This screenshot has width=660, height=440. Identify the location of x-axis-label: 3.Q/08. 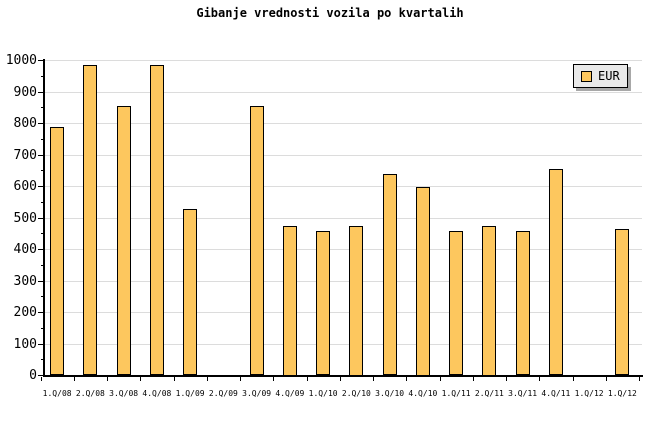
(124, 393).